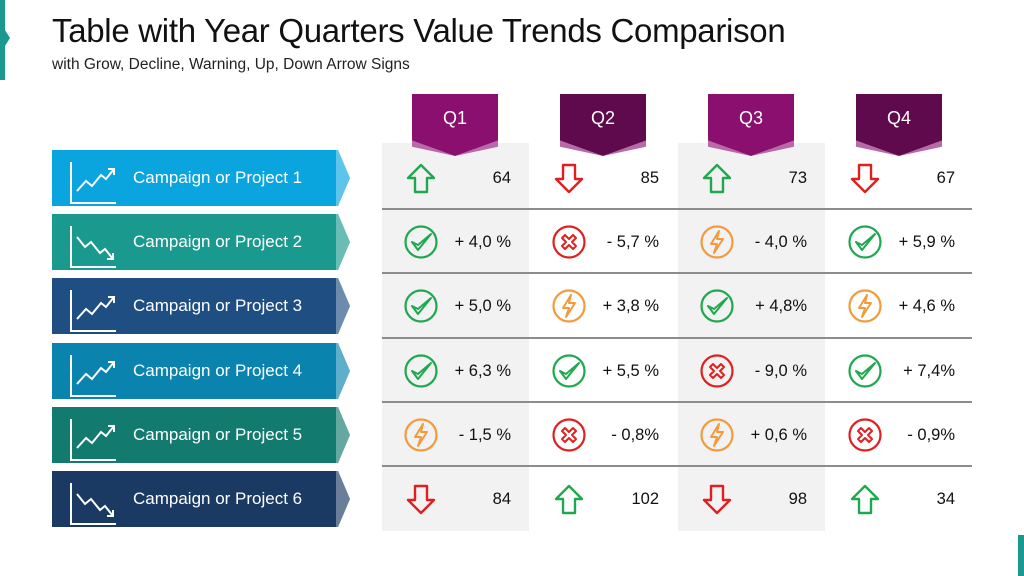  What do you see at coordinates (218, 434) in the screenshot?
I see `row-label-text: Campaign or Project 5` at bounding box center [218, 434].